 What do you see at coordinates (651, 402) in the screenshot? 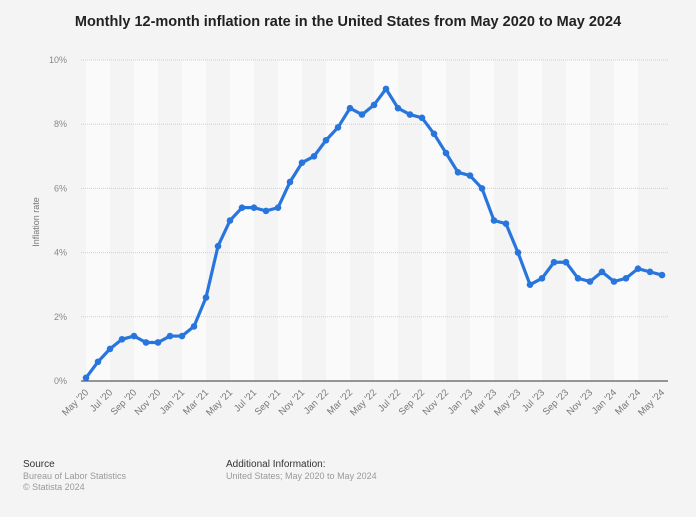
I see `x-tick-label: May '24` at bounding box center [651, 402].